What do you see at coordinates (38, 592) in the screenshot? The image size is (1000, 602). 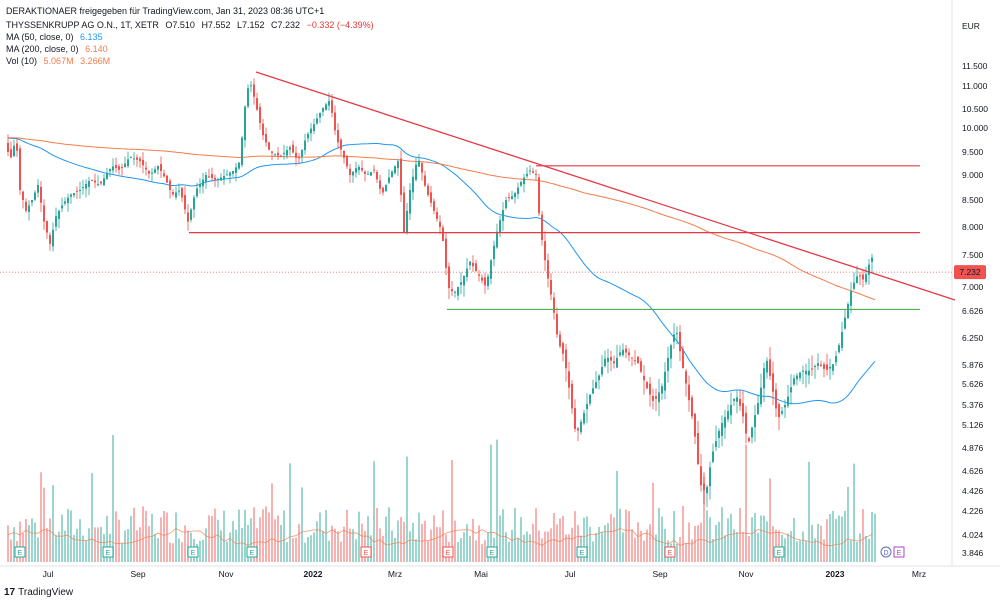 I see `tradingview-brand: 17 TradingView` at bounding box center [38, 592].